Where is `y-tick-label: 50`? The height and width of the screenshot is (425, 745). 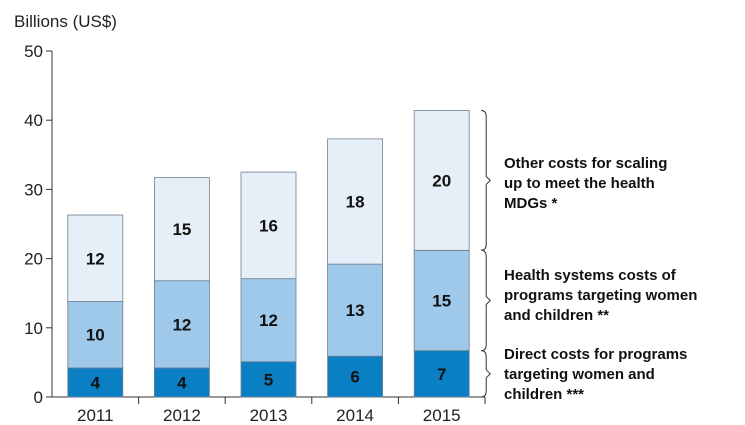
y-tick-label: 50 is located at coordinates (33, 51).